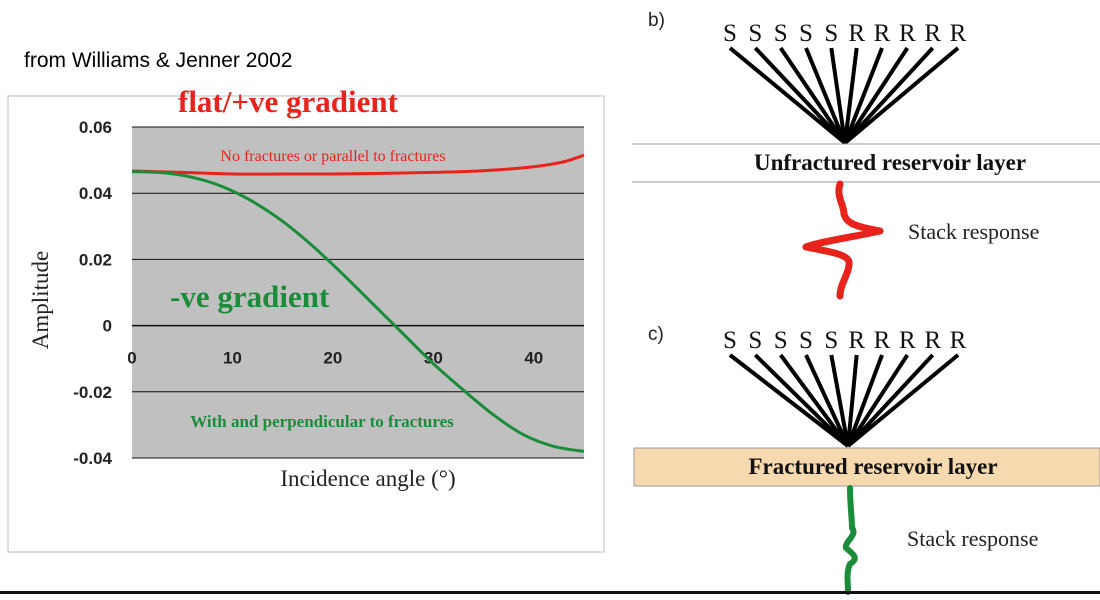 The image size is (1100, 600). Describe the element at coordinates (95, 127) in the screenshot. I see `y-tick-label: 0.06` at that location.